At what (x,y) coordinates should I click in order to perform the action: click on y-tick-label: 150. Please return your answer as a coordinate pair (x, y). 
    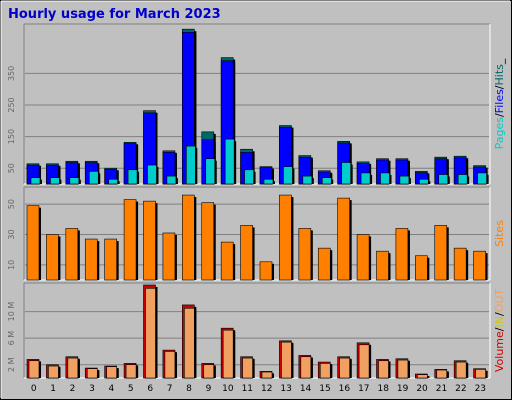
    Looking at the image, I should click on (11, 136).